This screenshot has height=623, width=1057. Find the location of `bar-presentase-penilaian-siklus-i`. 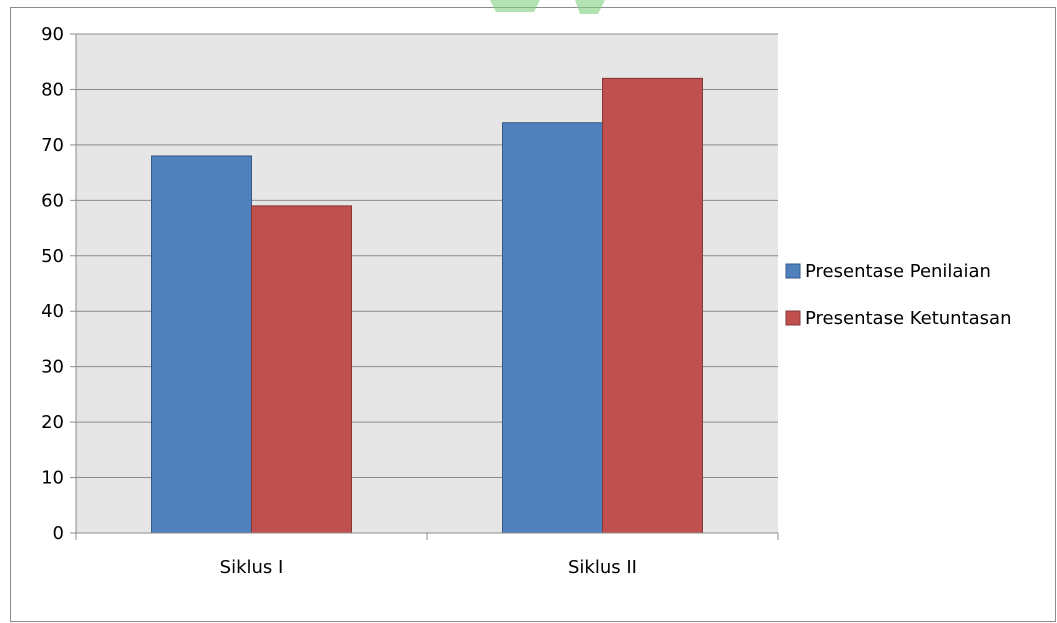

bar-presentase-penilaian-siklus-i is located at coordinates (201, 344).